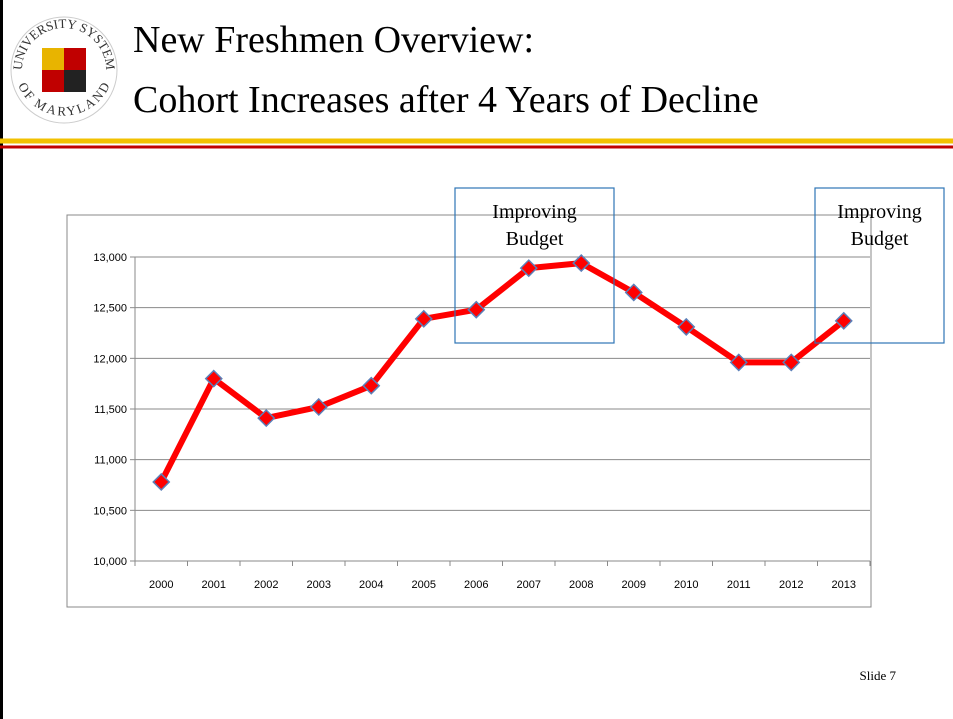 The image size is (953, 719). What do you see at coordinates (214, 585) in the screenshot?
I see `x-tick-label: 2001` at bounding box center [214, 585].